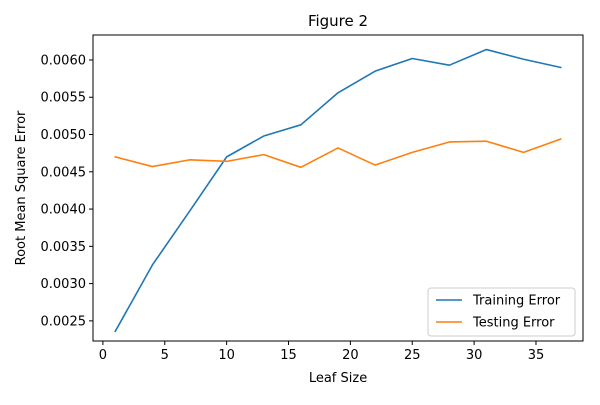  Describe the element at coordinates (103, 355) in the screenshot. I see `x-tick-label: 0` at that location.